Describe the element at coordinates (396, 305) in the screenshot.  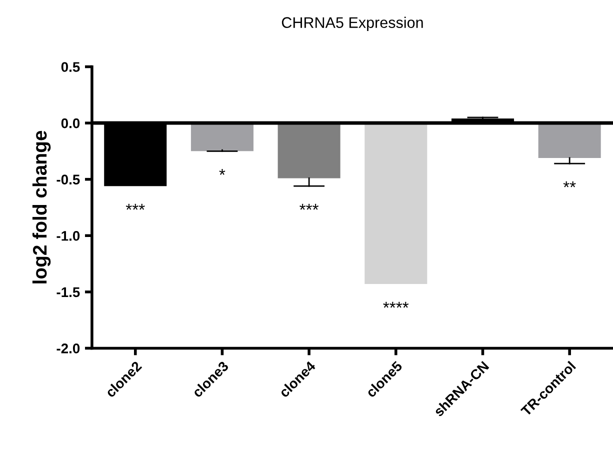
I see `annotation: ****` at that location.